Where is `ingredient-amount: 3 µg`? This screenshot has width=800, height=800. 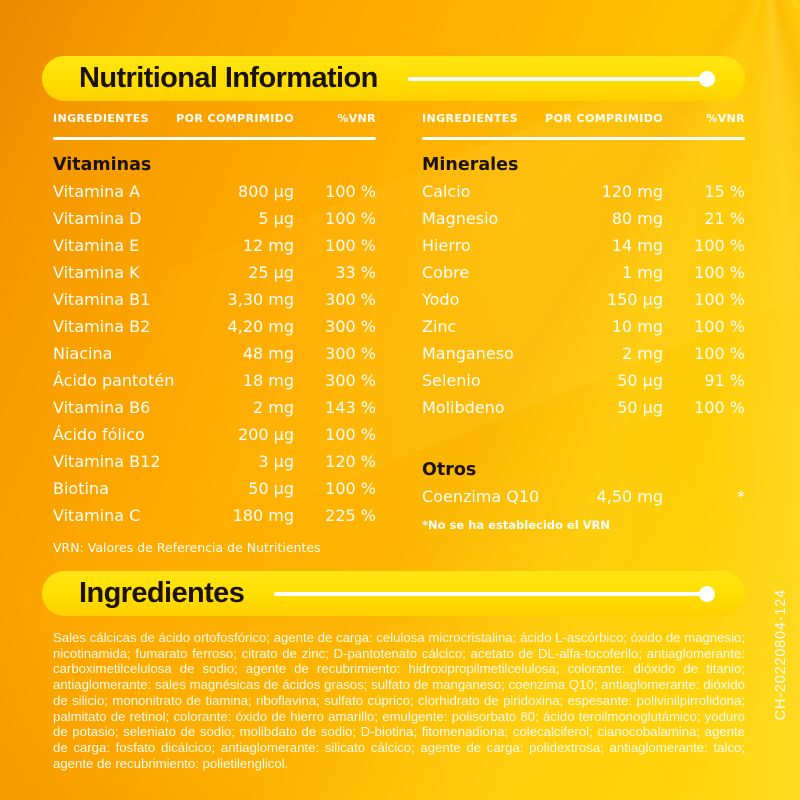 ingredient-amount: 3 µg is located at coordinates (276, 461).